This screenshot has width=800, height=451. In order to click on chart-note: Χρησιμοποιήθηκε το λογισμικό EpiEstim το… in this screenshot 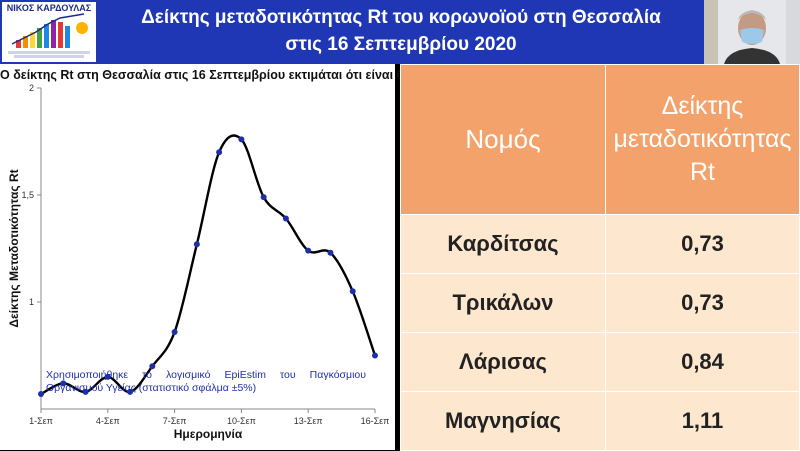, I will do `click(206, 381)`.